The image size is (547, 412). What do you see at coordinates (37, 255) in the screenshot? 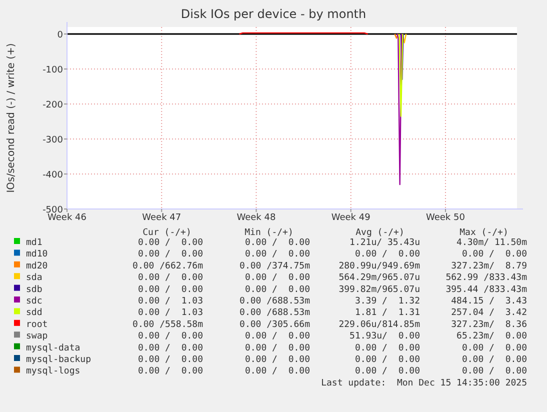
I see `legend-label: md10` at bounding box center [37, 255].